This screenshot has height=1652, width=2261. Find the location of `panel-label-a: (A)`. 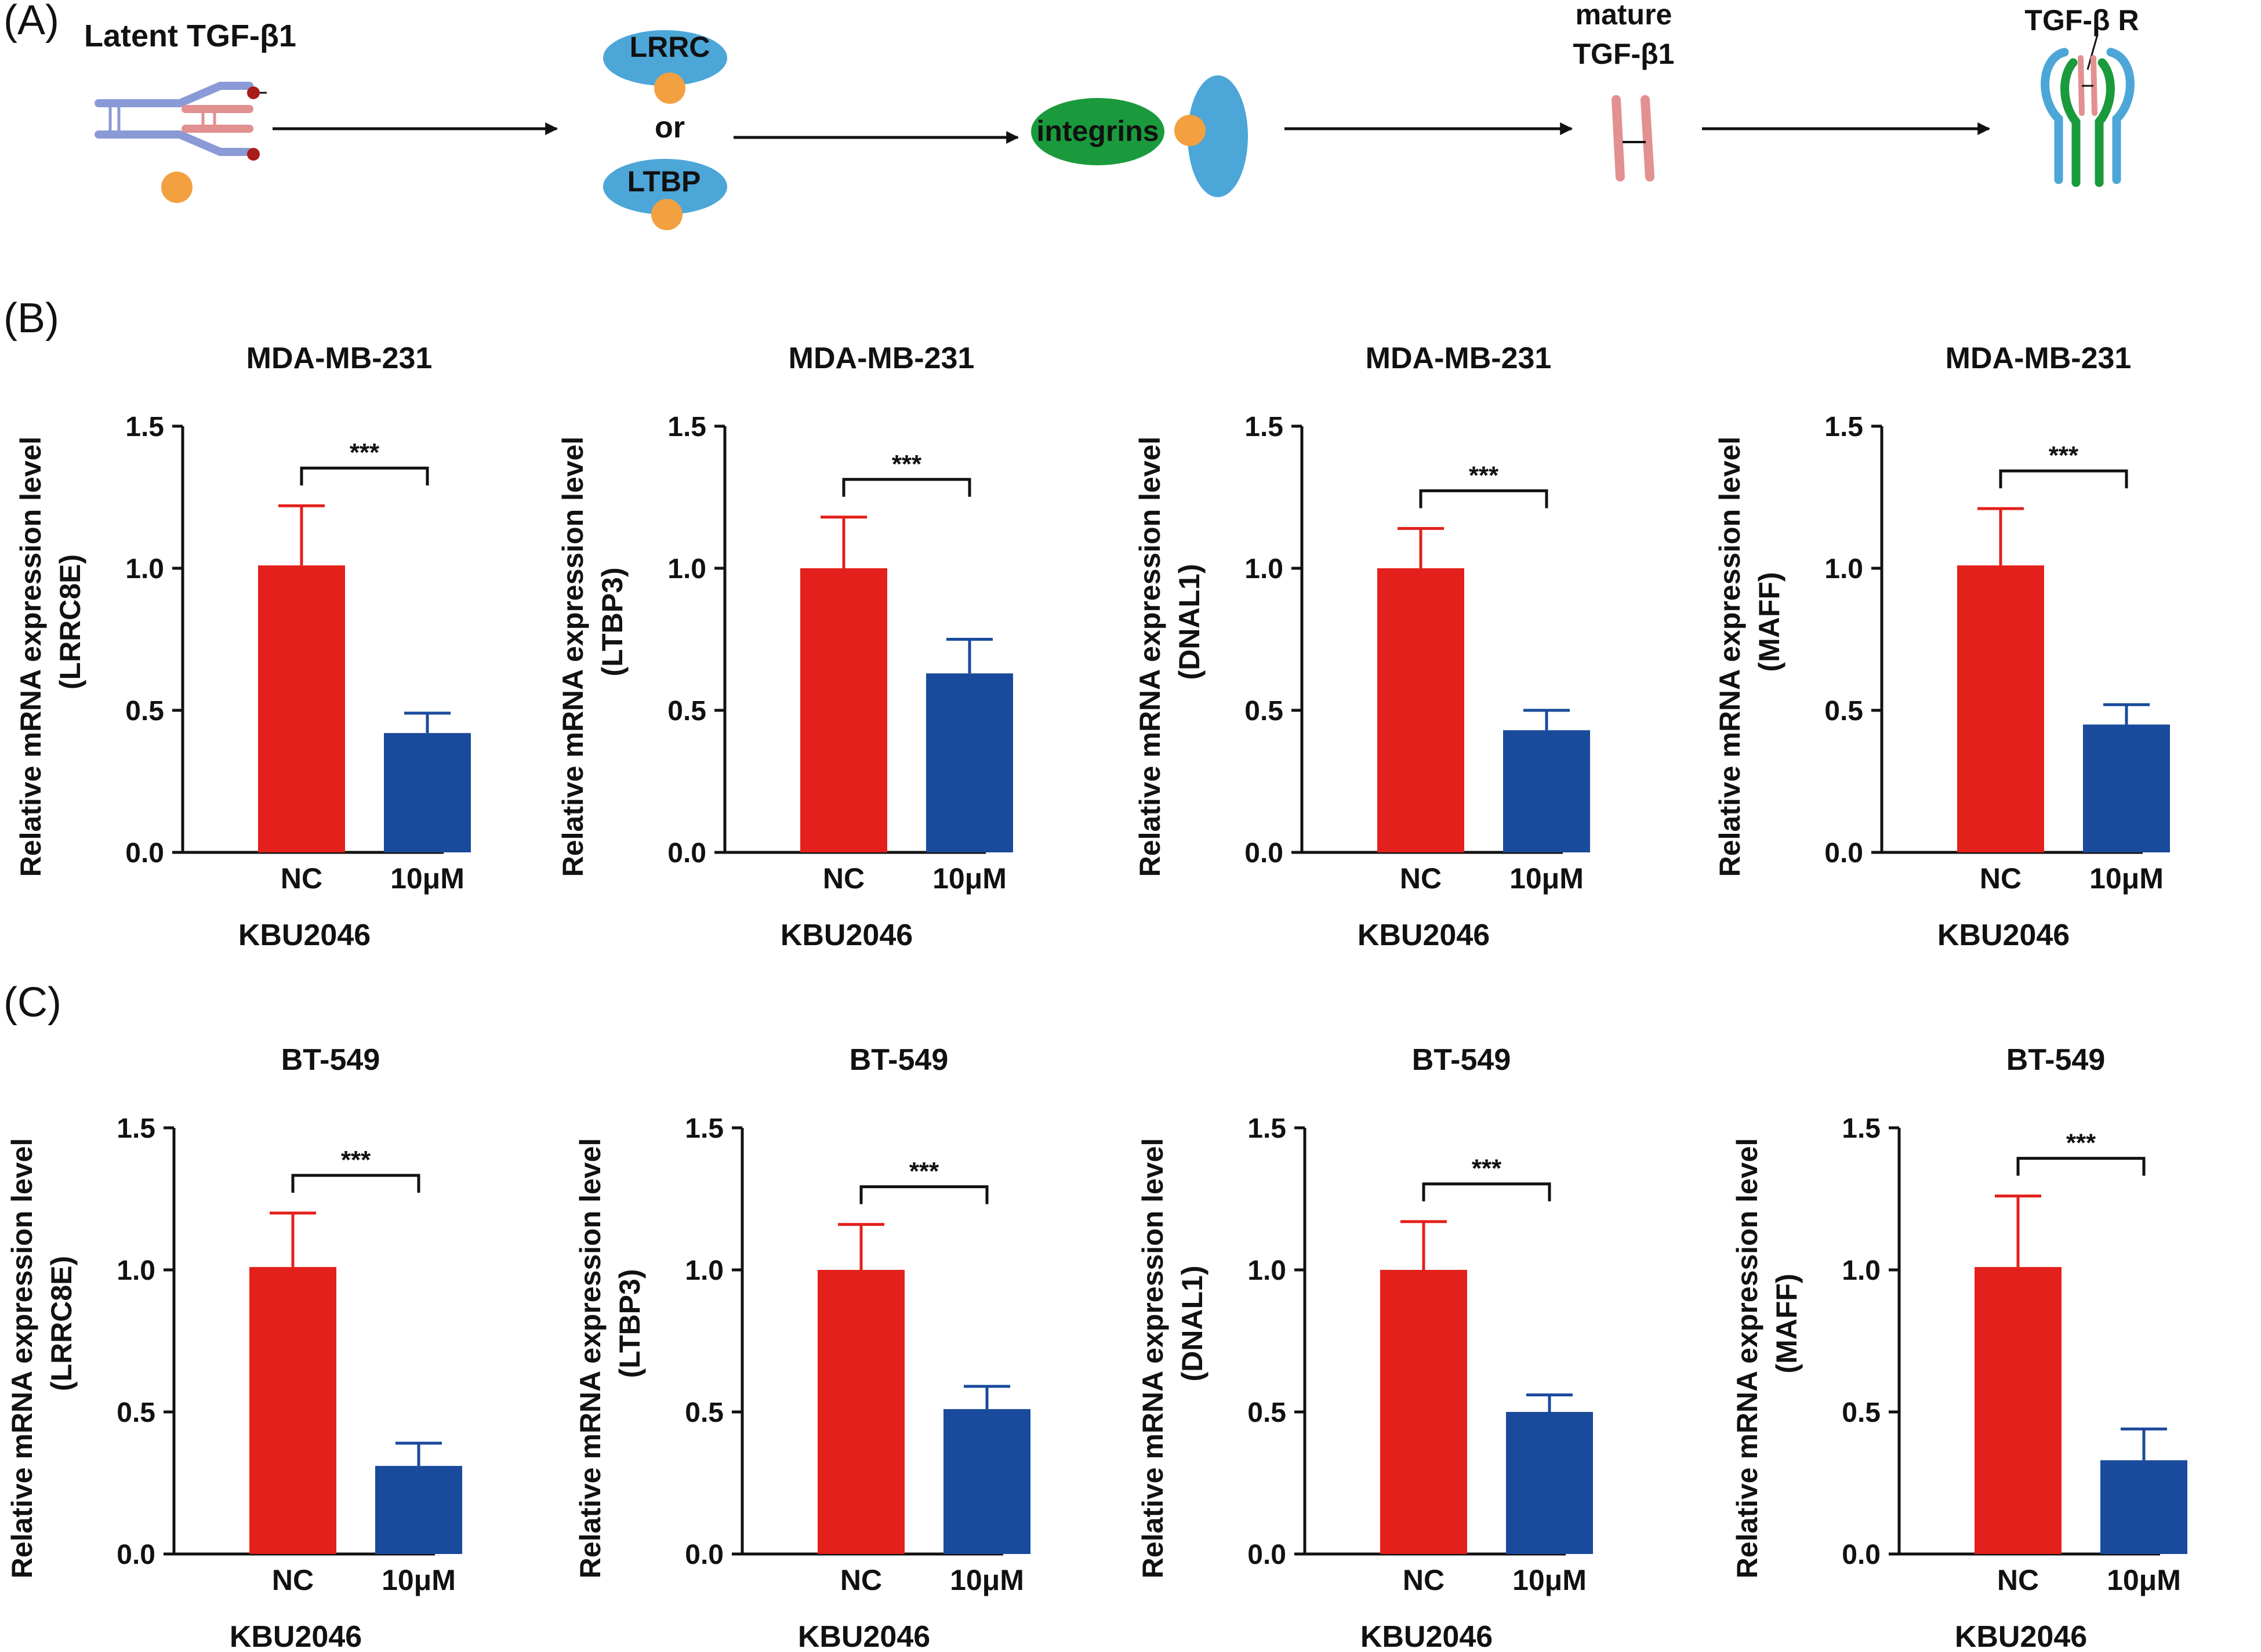

panel-label-a: (A) is located at coordinates (31, 22).